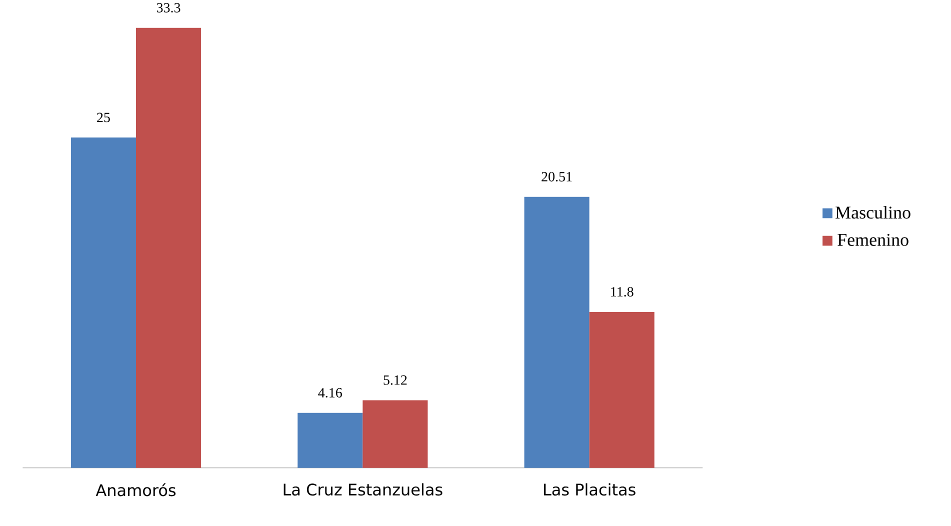 The height and width of the screenshot is (526, 951). I want to click on x-tick-label: Las Placitas, so click(590, 489).